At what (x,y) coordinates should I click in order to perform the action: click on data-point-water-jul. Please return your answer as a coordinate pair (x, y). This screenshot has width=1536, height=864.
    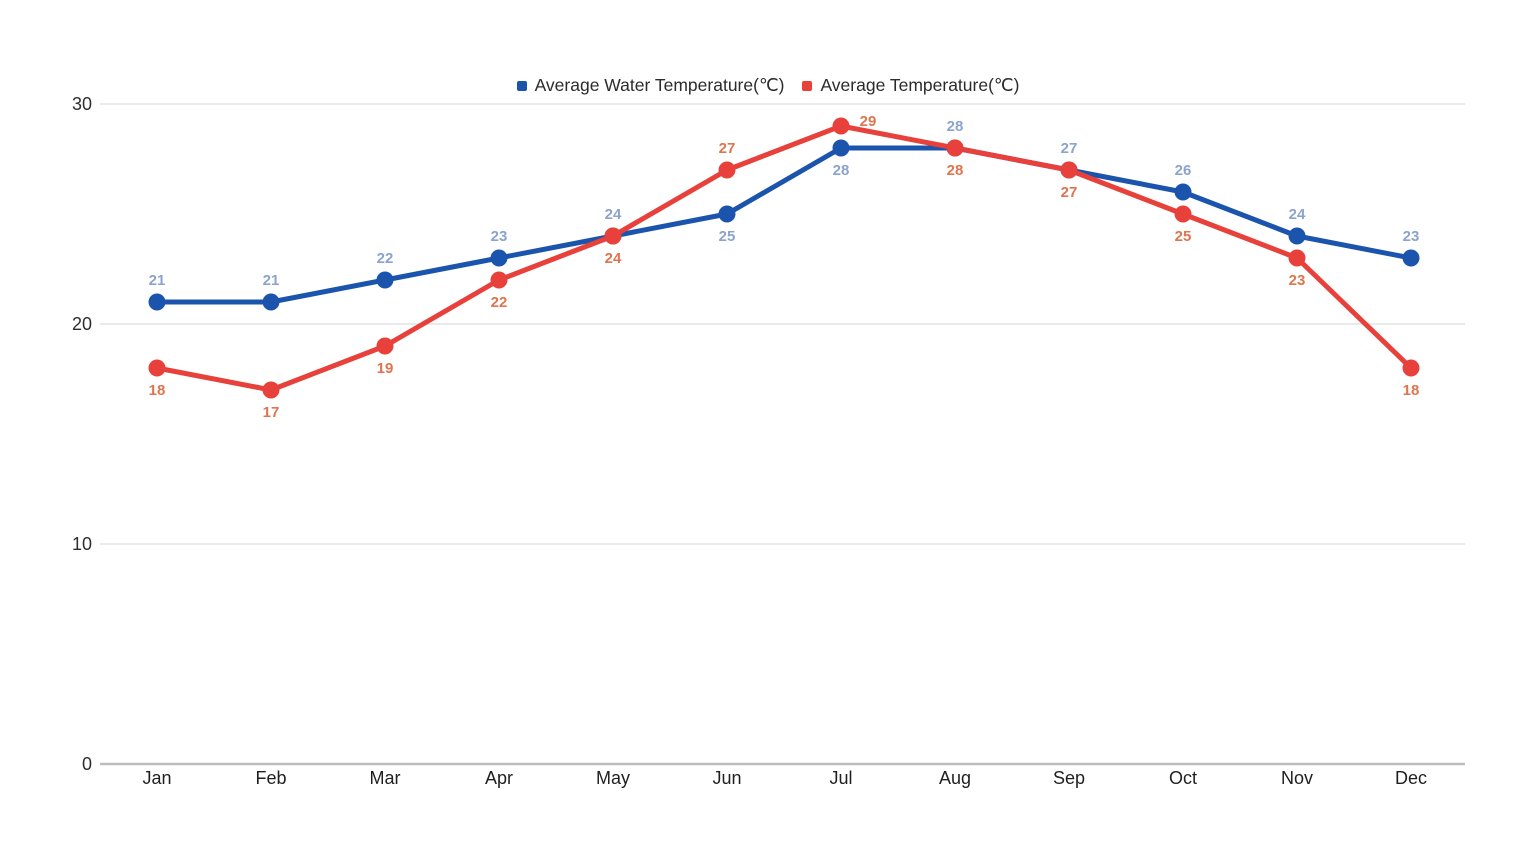
    Looking at the image, I should click on (841, 148).